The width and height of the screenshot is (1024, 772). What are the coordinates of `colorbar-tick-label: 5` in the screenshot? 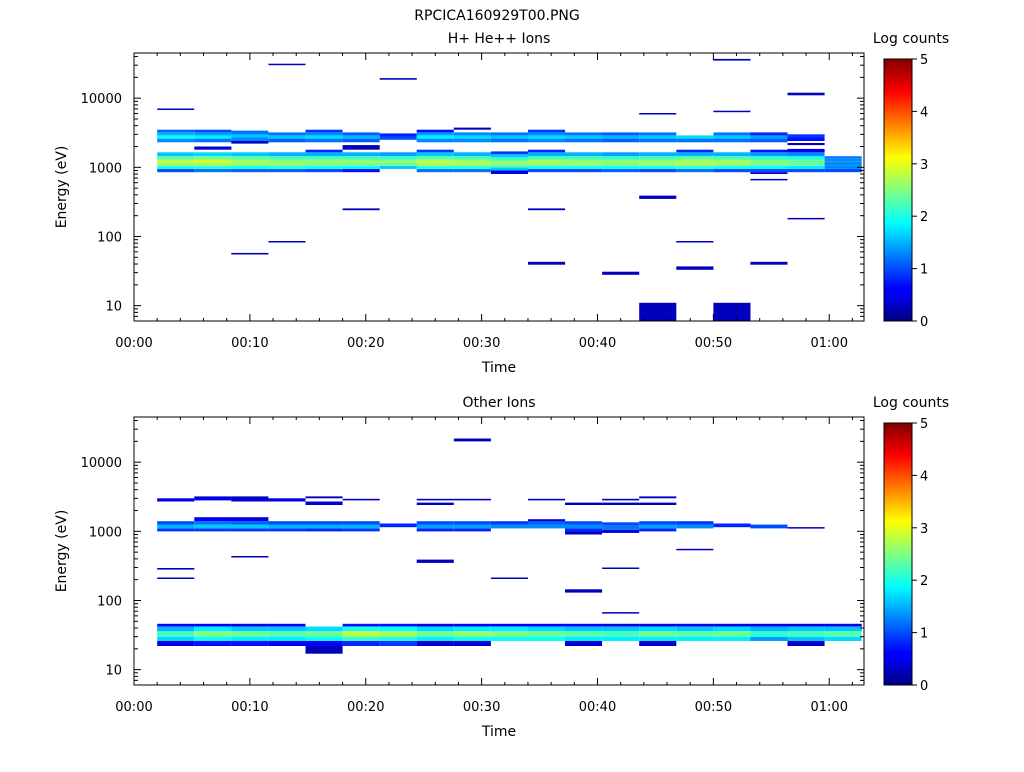 It's located at (924, 60).